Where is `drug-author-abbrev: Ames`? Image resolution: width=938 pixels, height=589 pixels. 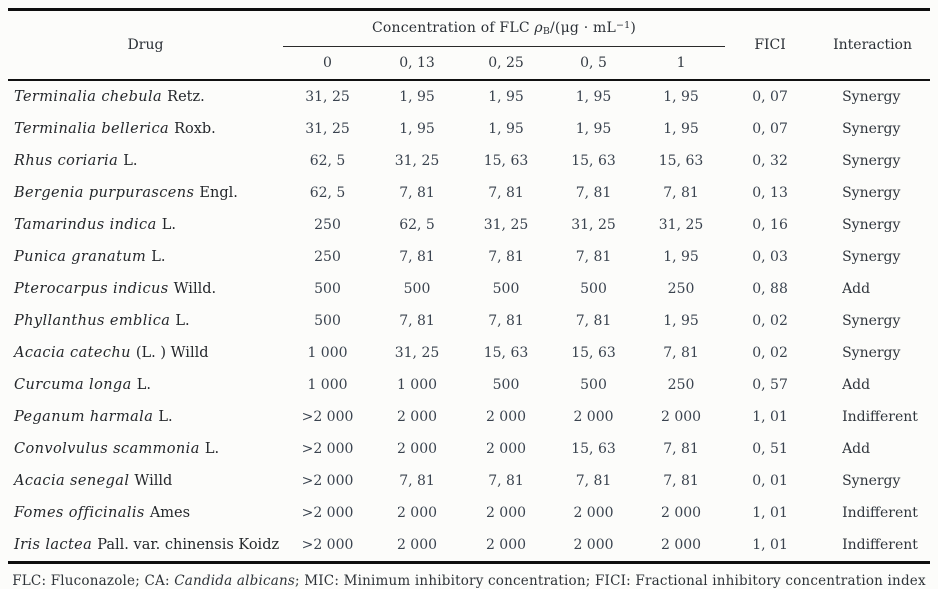 drug-author-abbrev: Ames is located at coordinates (170, 513).